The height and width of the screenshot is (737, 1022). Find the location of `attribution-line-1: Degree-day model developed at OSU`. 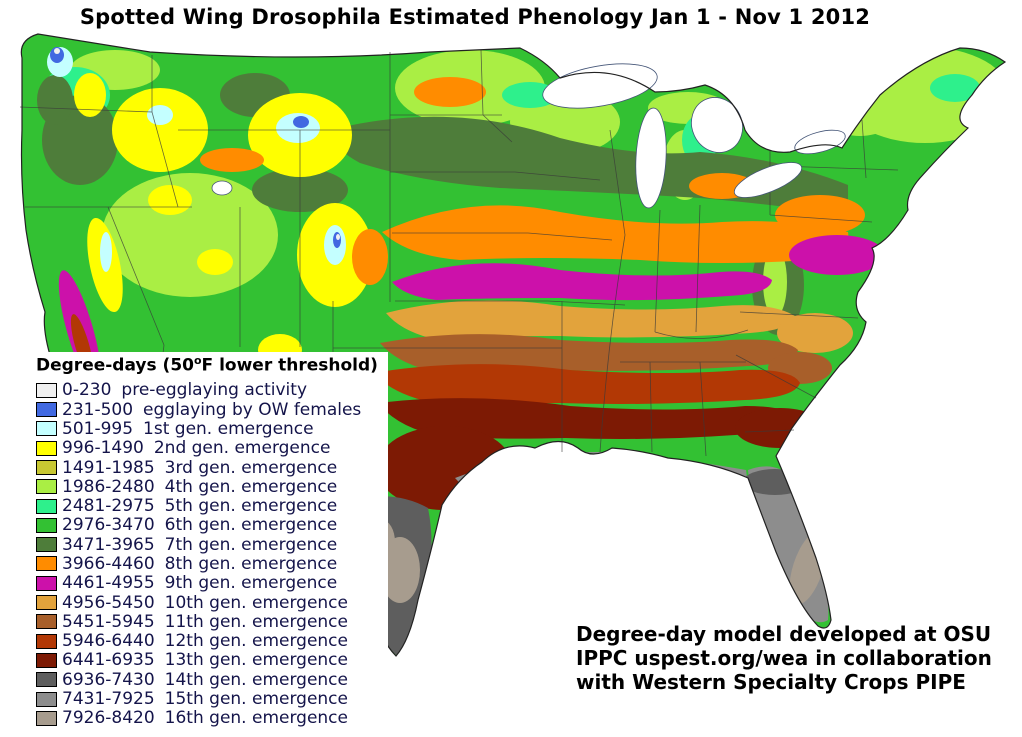

attribution-line-1: Degree-day model developed at OSU is located at coordinates (784, 634).